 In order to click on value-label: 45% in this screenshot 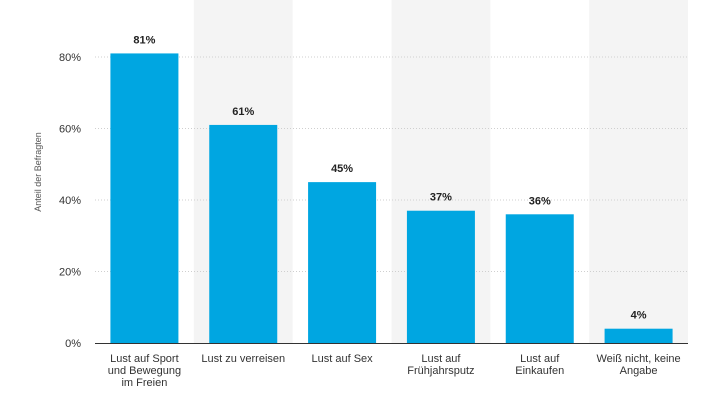, I will do `click(342, 169)`.